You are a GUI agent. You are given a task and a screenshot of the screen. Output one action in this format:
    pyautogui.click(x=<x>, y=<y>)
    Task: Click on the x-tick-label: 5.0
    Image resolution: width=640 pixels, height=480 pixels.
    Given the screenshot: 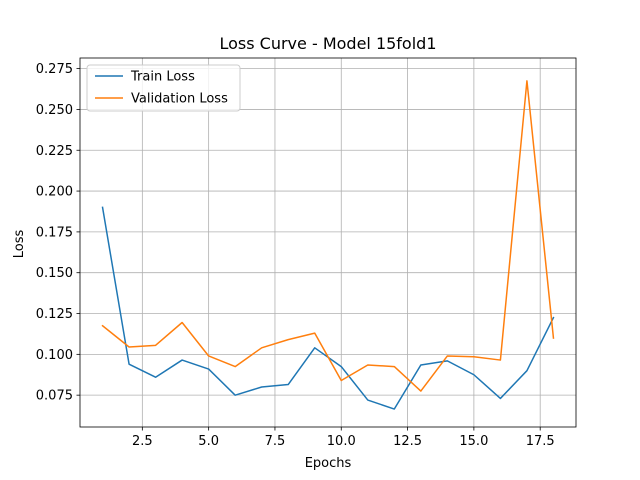 What is the action you would take?
    pyautogui.click(x=208, y=441)
    